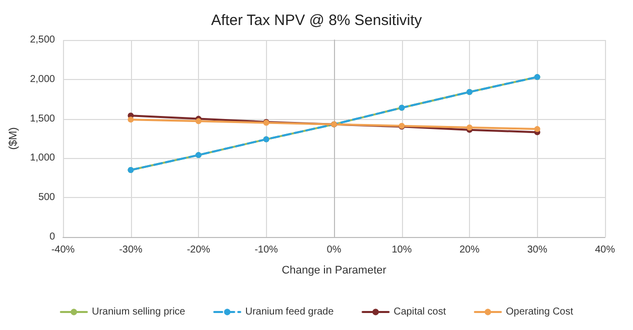 The image size is (633, 330). I want to click on x-axis-title: Change in Parameter, so click(334, 270).